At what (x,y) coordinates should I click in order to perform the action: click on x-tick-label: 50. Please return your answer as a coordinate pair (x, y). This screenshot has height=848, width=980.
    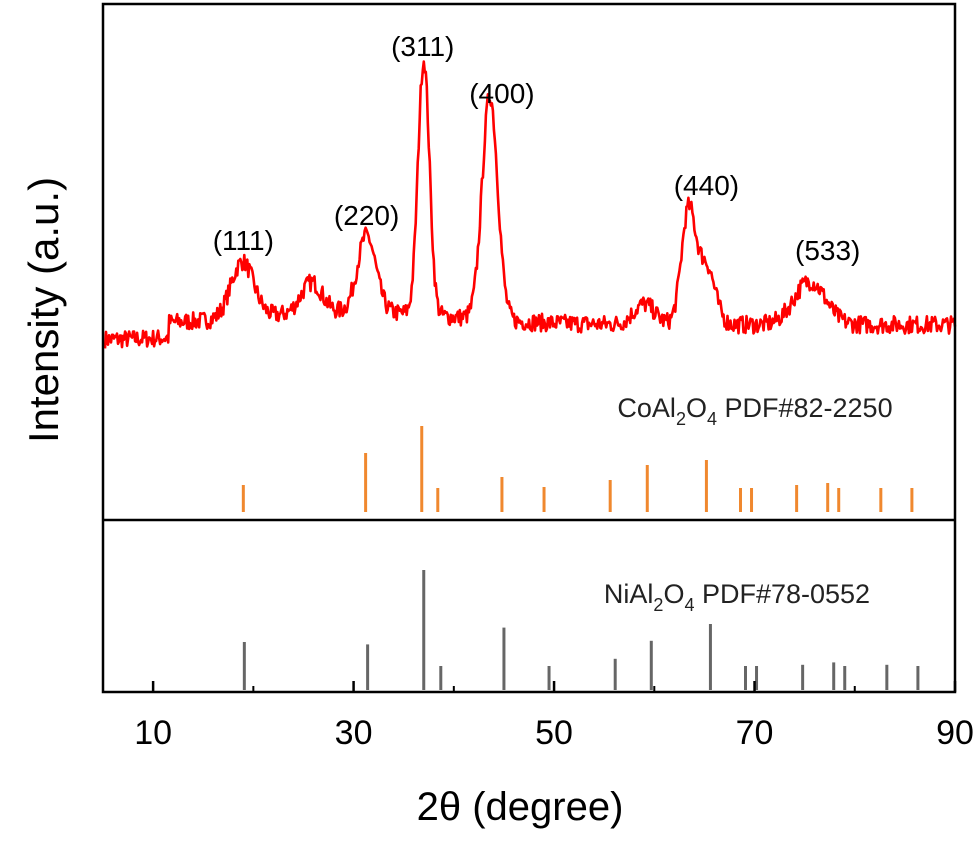
    Looking at the image, I should click on (554, 733).